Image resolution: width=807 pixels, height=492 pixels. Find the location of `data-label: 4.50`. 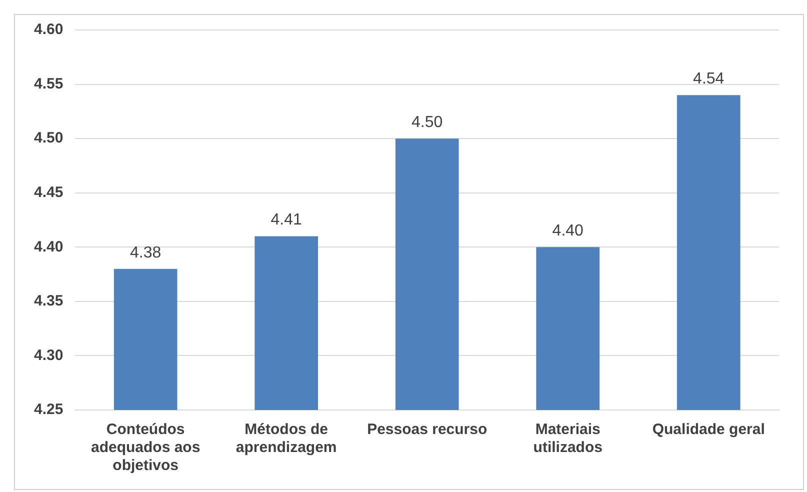

data-label: 4.50 is located at coordinates (427, 122).